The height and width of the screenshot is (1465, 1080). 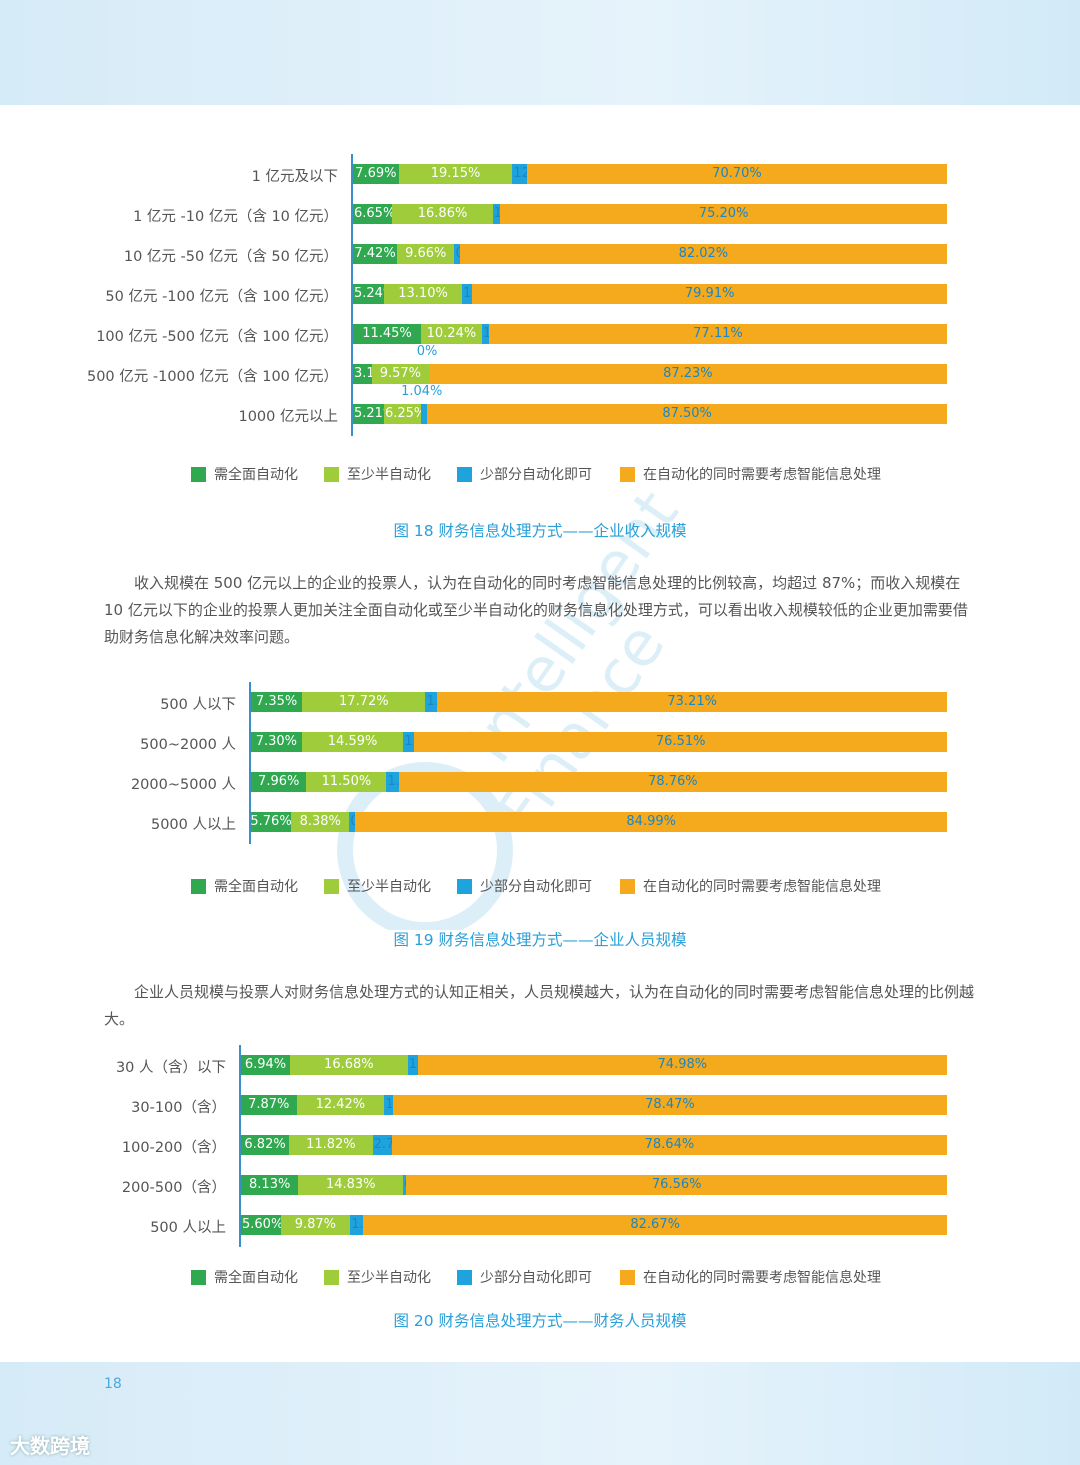 I want to click on data-label: 11.82%, so click(x=331, y=1144).